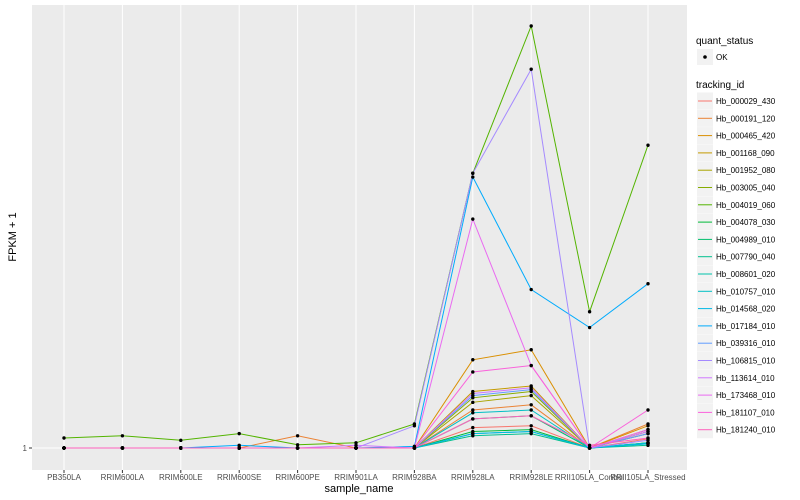  Describe the element at coordinates (13, 236) in the screenshot. I see `y-axis-title: FPKM + 1` at that location.